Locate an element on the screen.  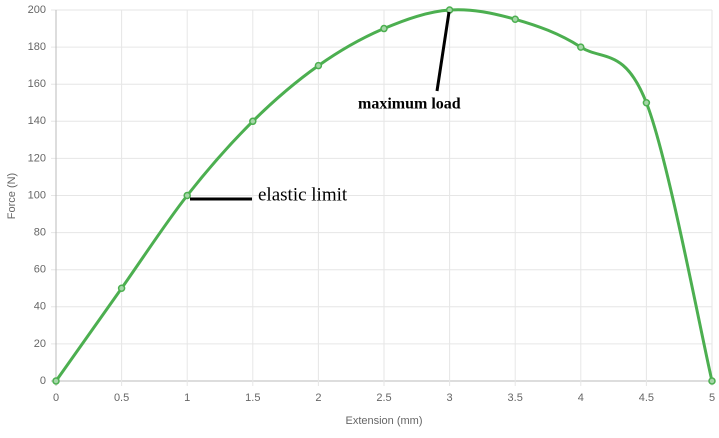
y-tick-label: 120 is located at coordinates (37, 158).